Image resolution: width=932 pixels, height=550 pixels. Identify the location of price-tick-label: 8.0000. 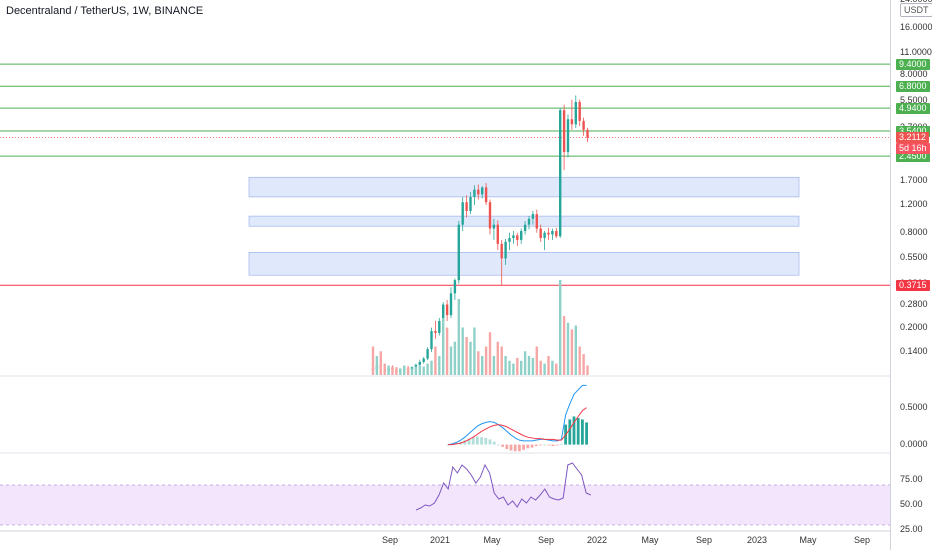
(914, 74).